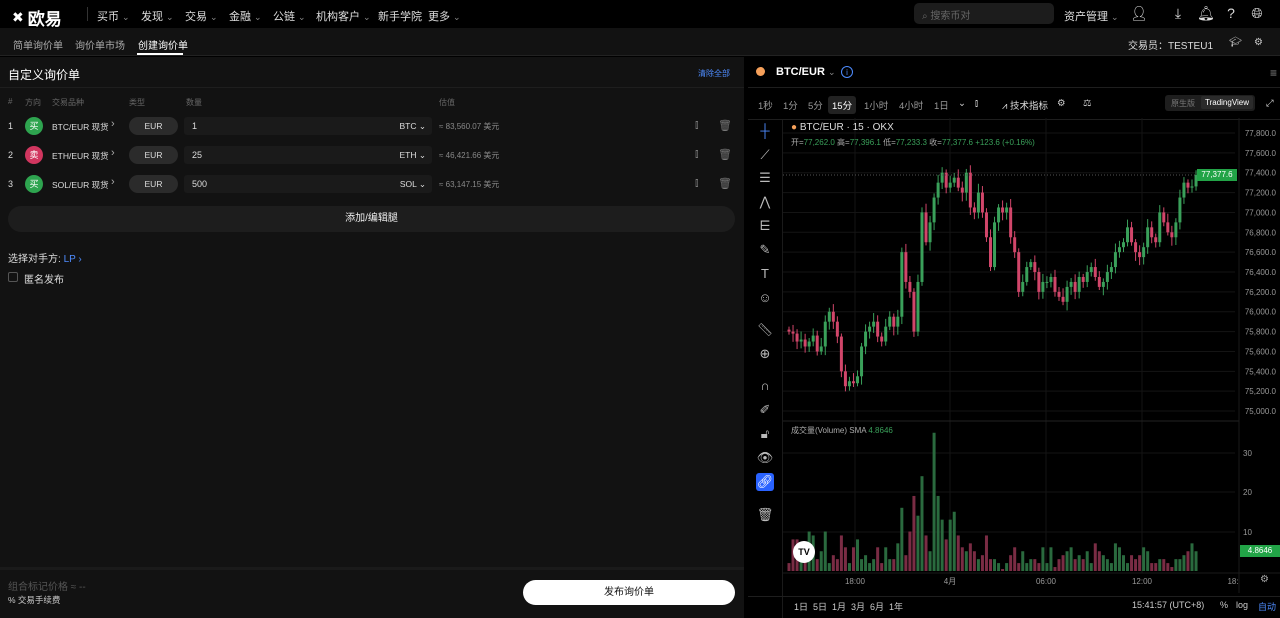 The height and width of the screenshot is (618, 1280). What do you see at coordinates (163, 46) in the screenshot?
I see `tab-create-rfq: 创建询价单` at bounding box center [163, 46].